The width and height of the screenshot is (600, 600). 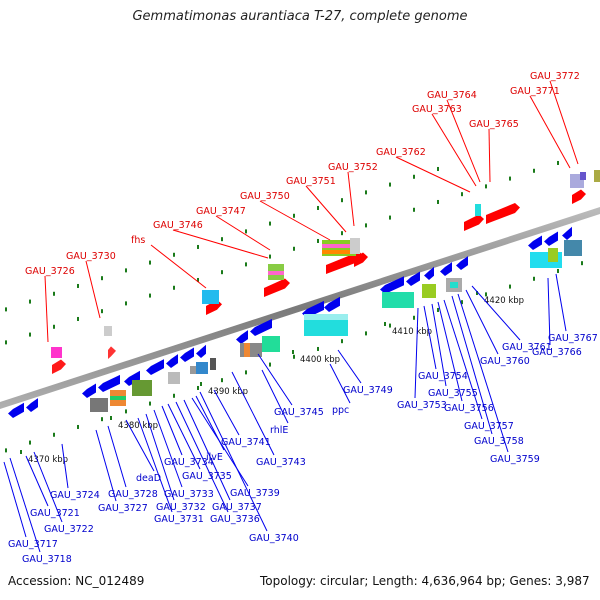 What do you see at coordinates (55, 513) in the screenshot?
I see `reverse-gene-label: GAU_3721` at bounding box center [55, 513].